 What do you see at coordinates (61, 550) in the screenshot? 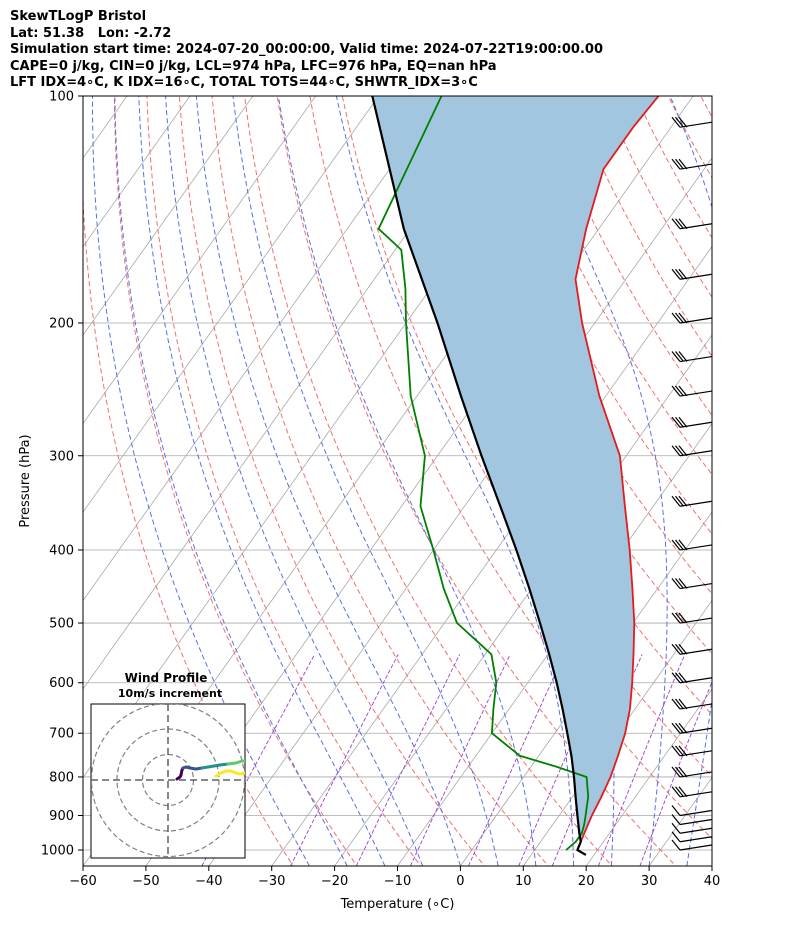
I see `y-tick-label: 400` at bounding box center [61, 550].